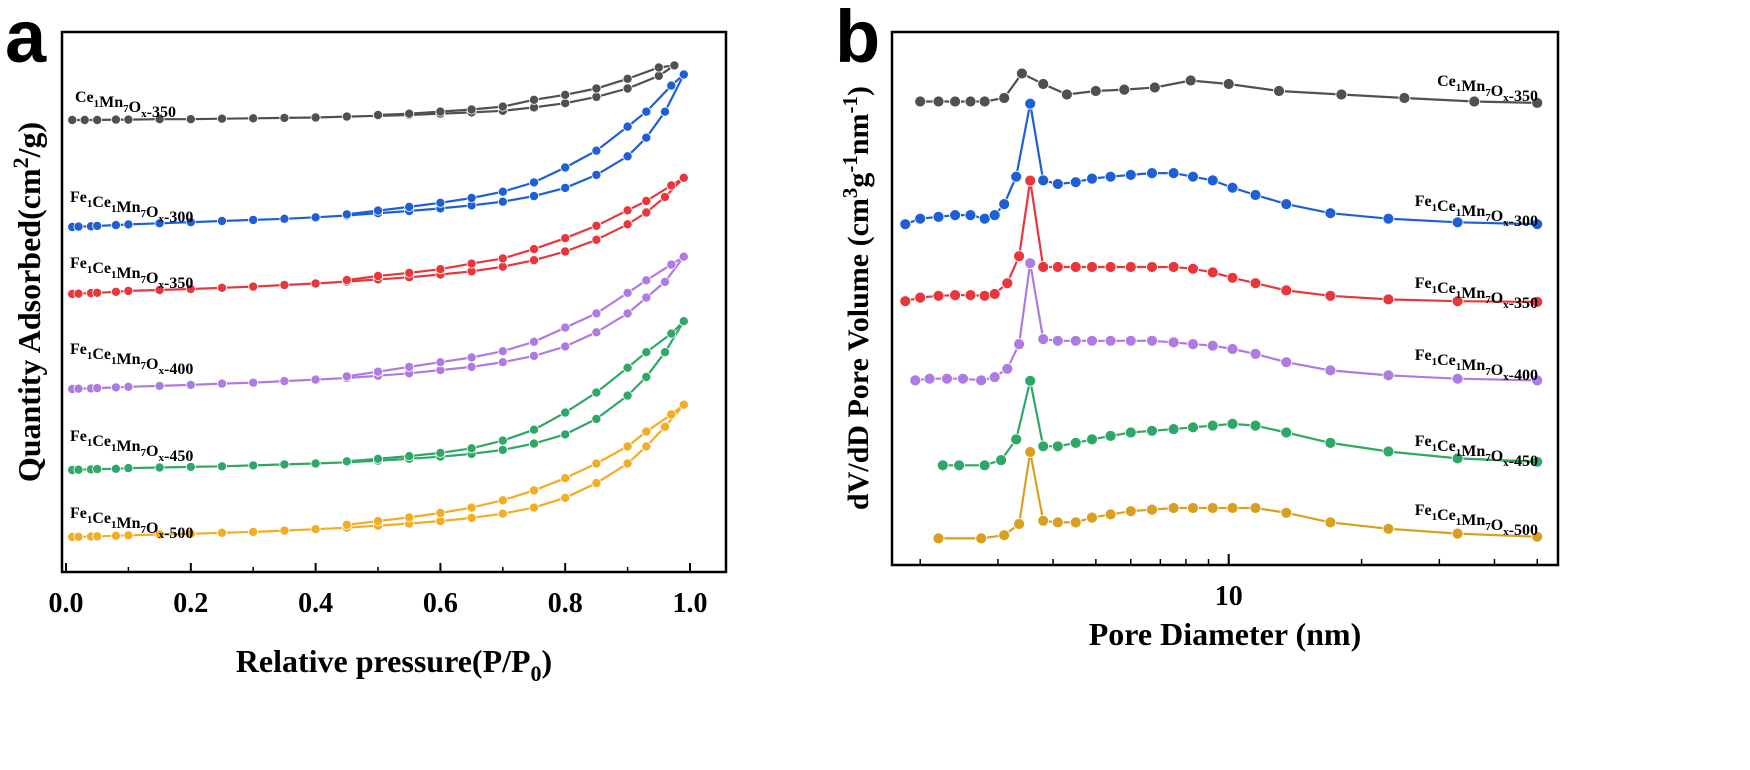 This screenshot has height=770, width=1750. Describe the element at coordinates (27, 302) in the screenshot. I see `panel-a-y-axis-label: Quantity Adsorbed(cm2/g)` at that location.